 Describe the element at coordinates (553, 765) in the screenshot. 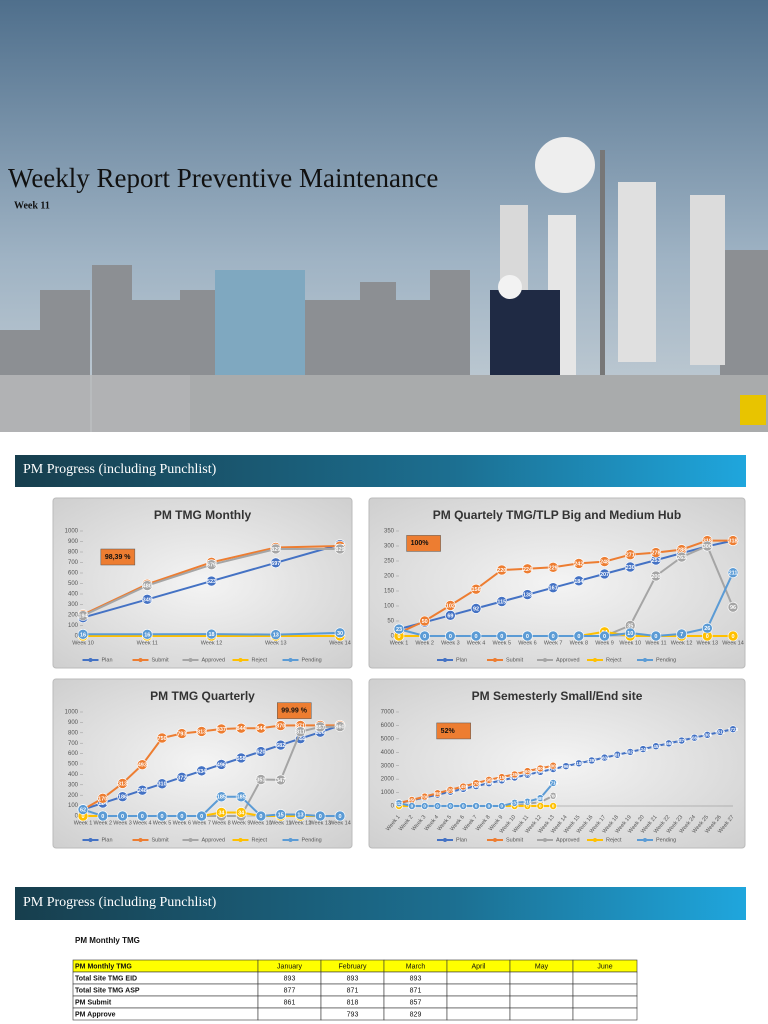

I see `data-label: 3000` at that location.